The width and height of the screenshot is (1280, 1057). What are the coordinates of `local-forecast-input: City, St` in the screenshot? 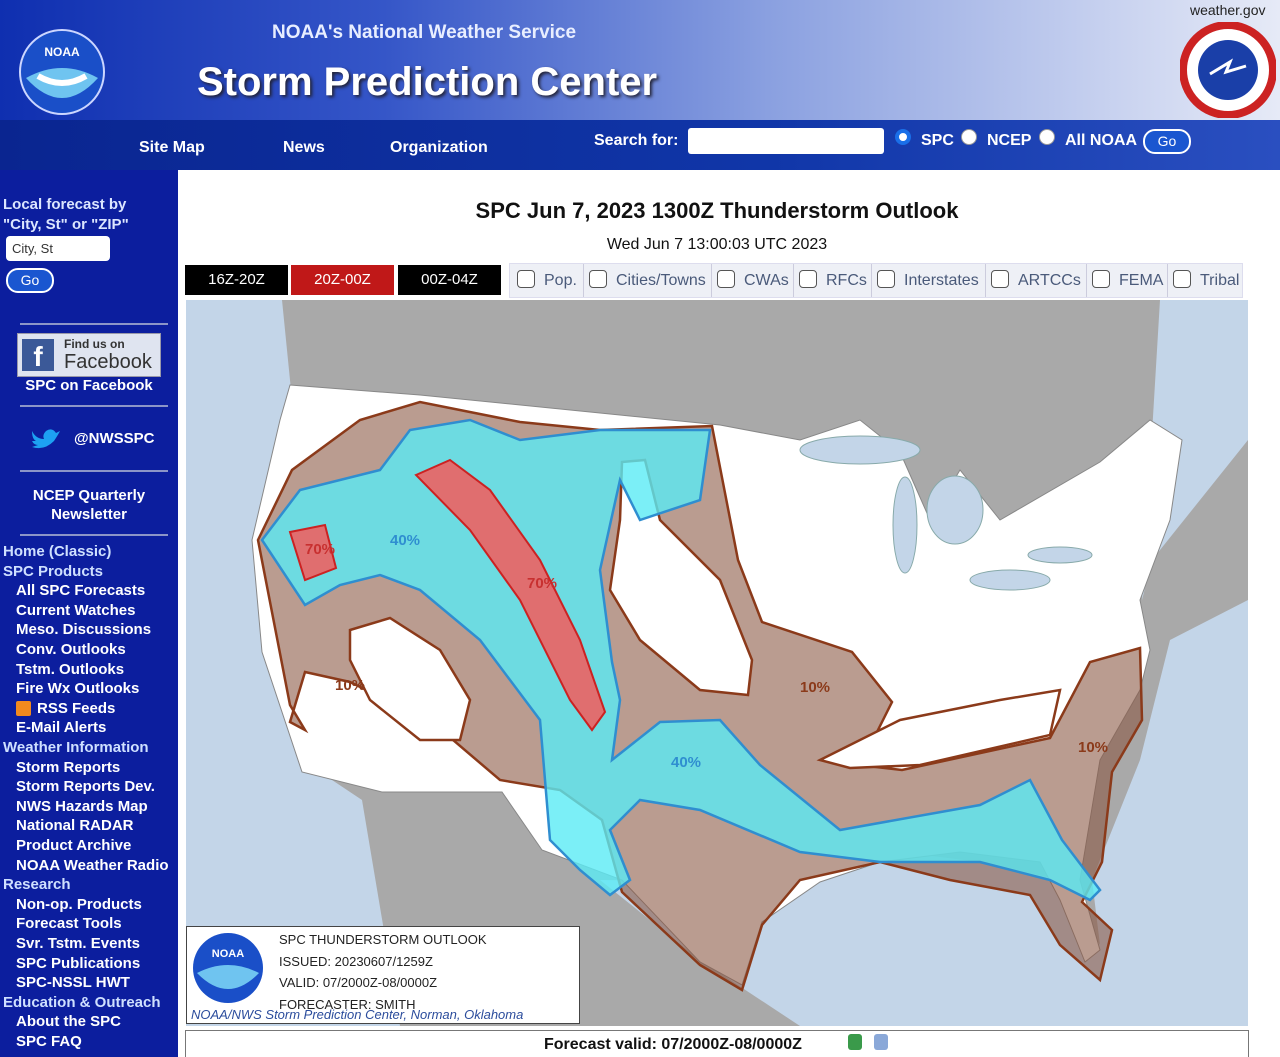 It's located at (58, 248).